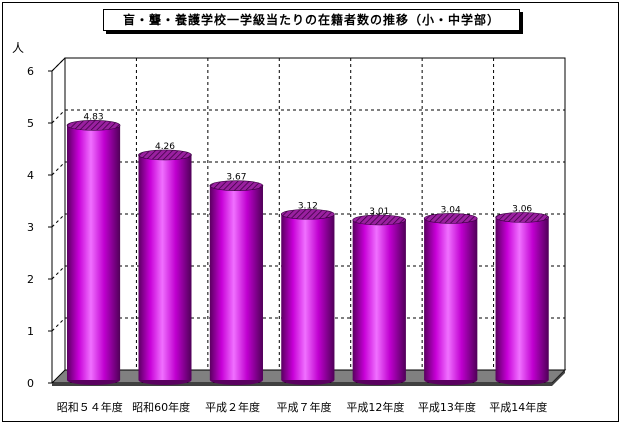 The height and width of the screenshot is (426, 623). I want to click on y-tick-label: 6, so click(30, 71).